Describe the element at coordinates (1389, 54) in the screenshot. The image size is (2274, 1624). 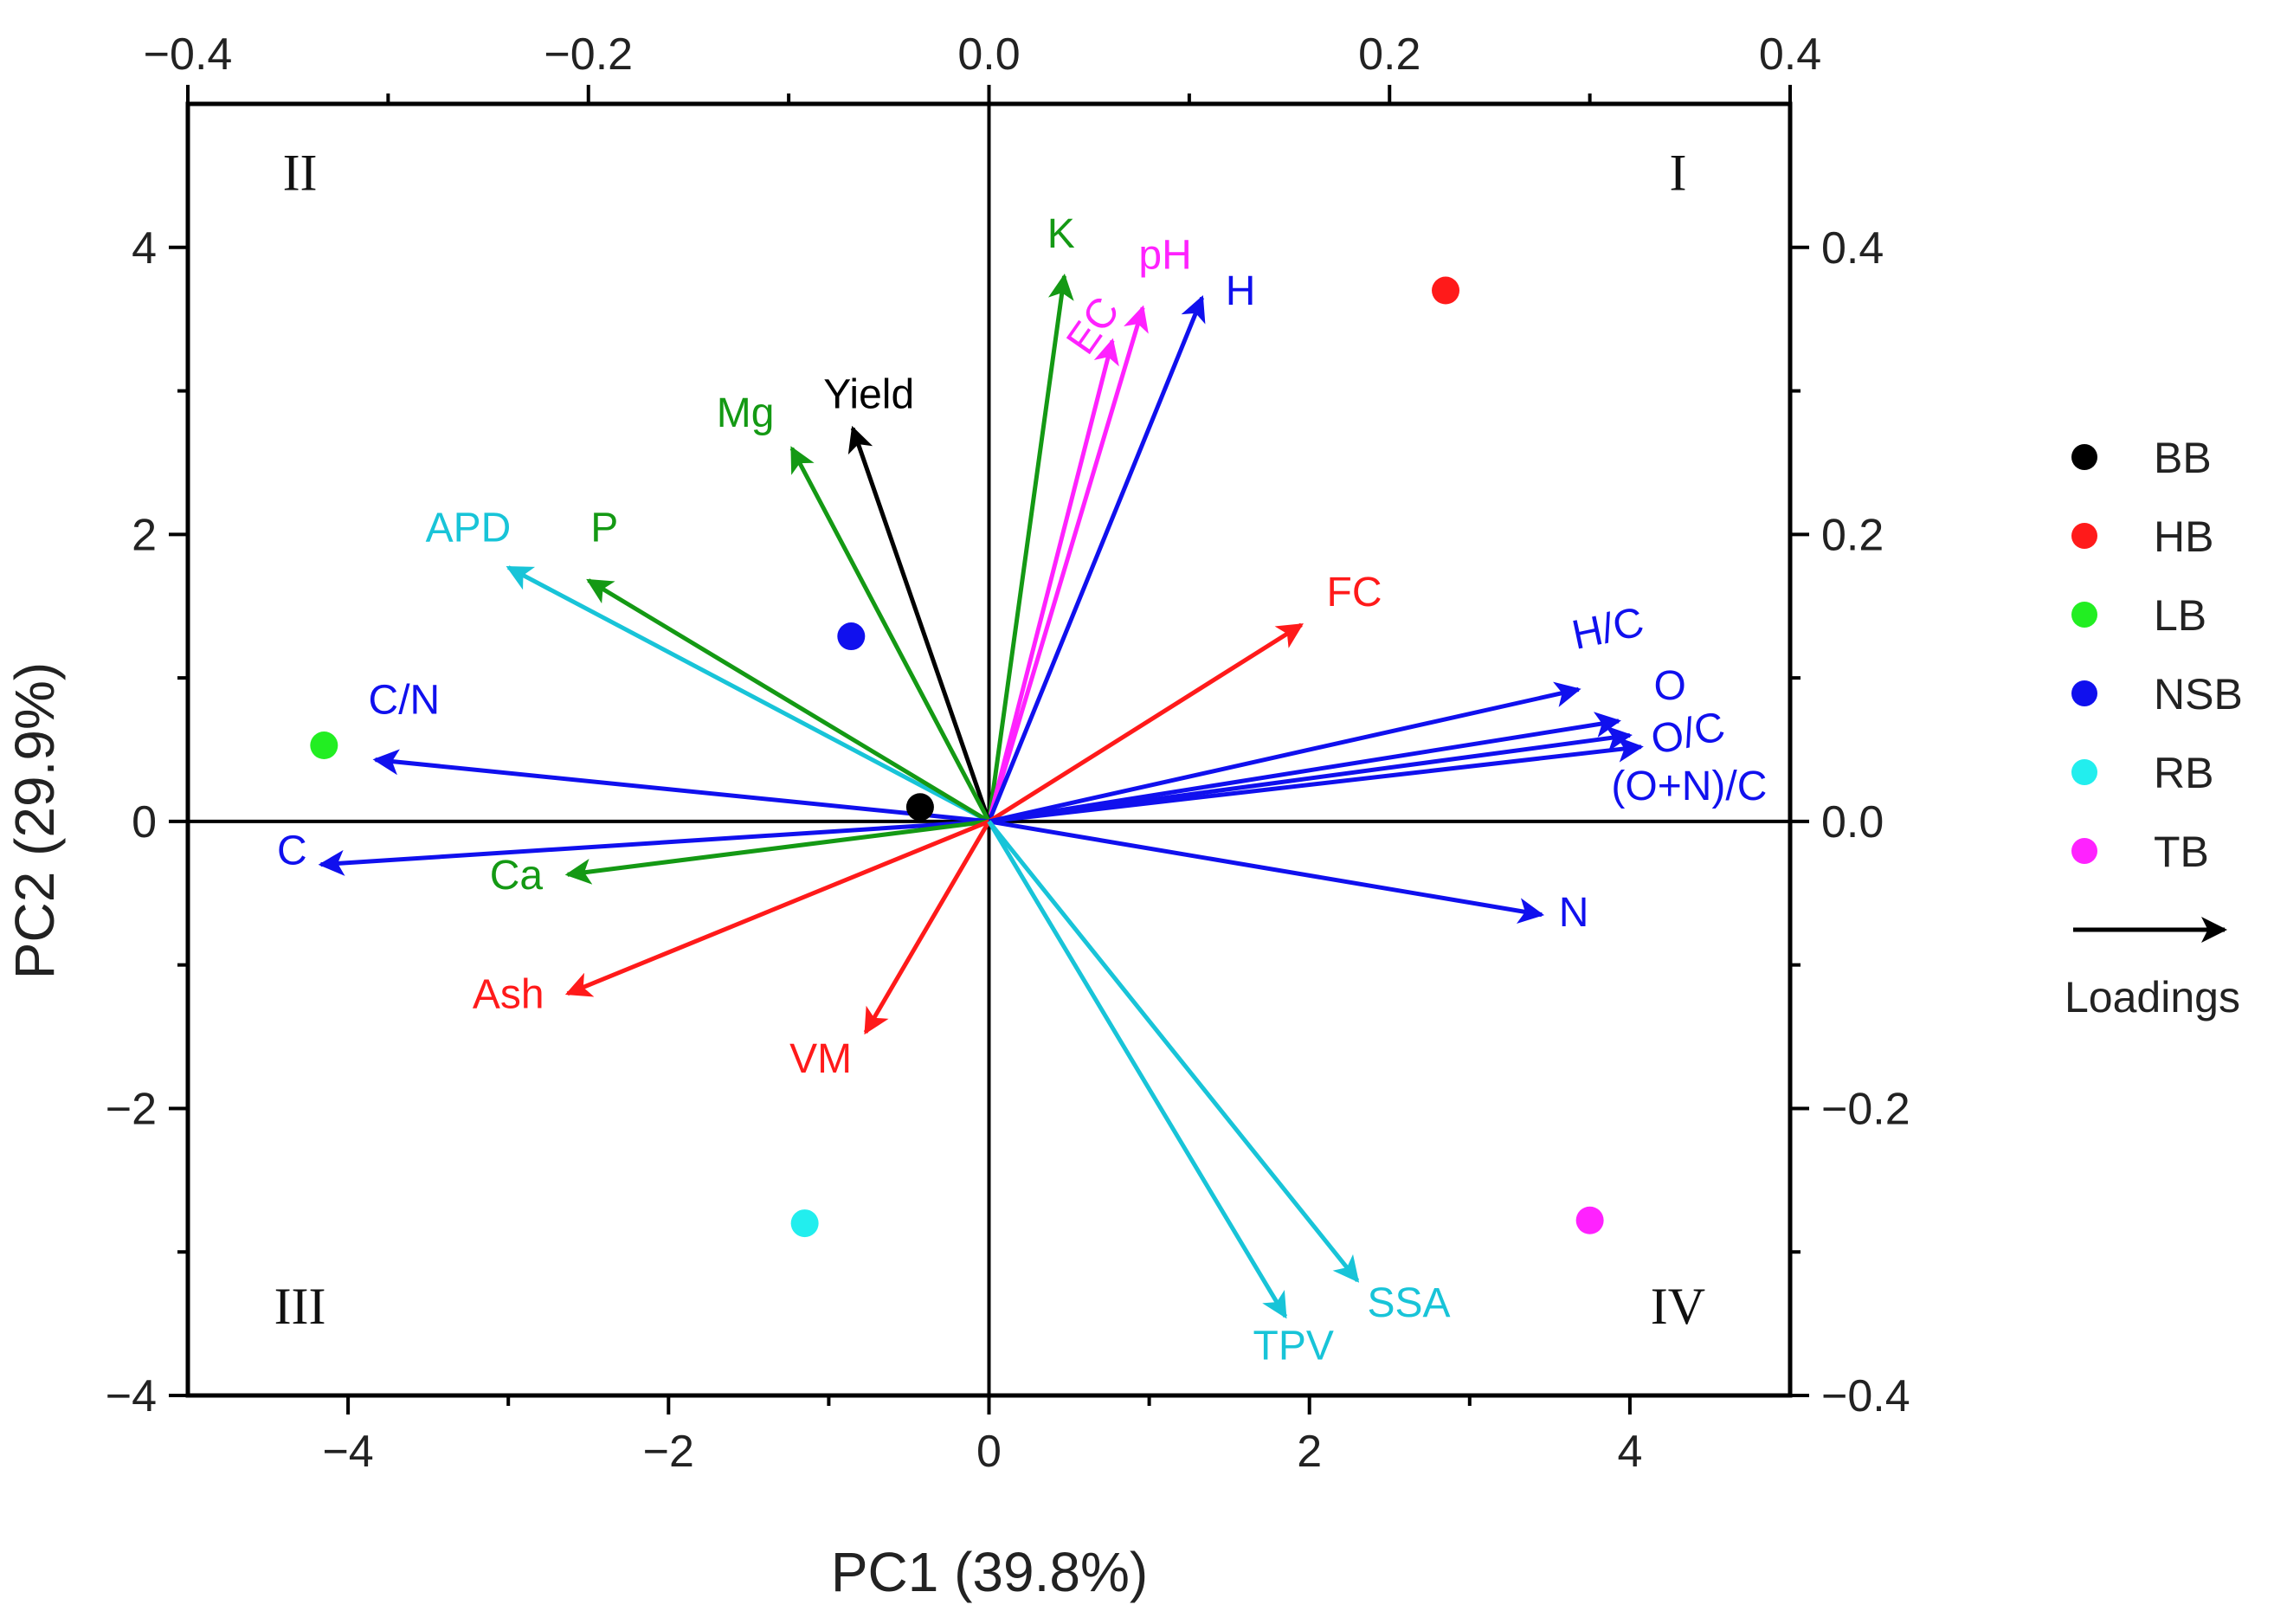
I see `top-tick-label: 0.2` at that location.